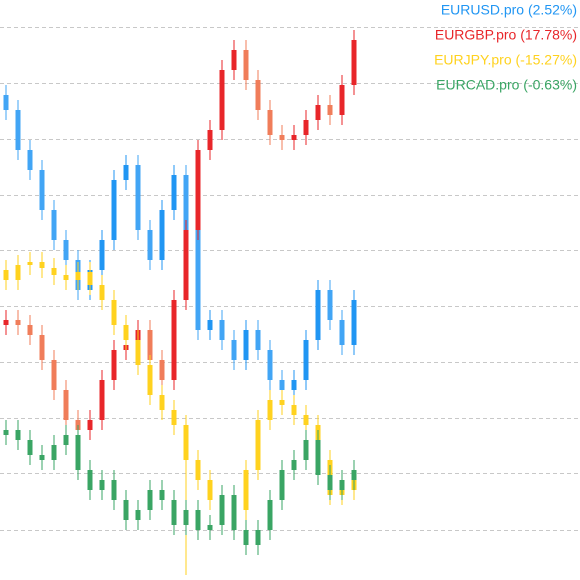 This screenshot has height=580, width=580. Describe the element at coordinates (506, 85) in the screenshot. I see `legend-entry: EURCAD.pro (-0.63%)` at that location.